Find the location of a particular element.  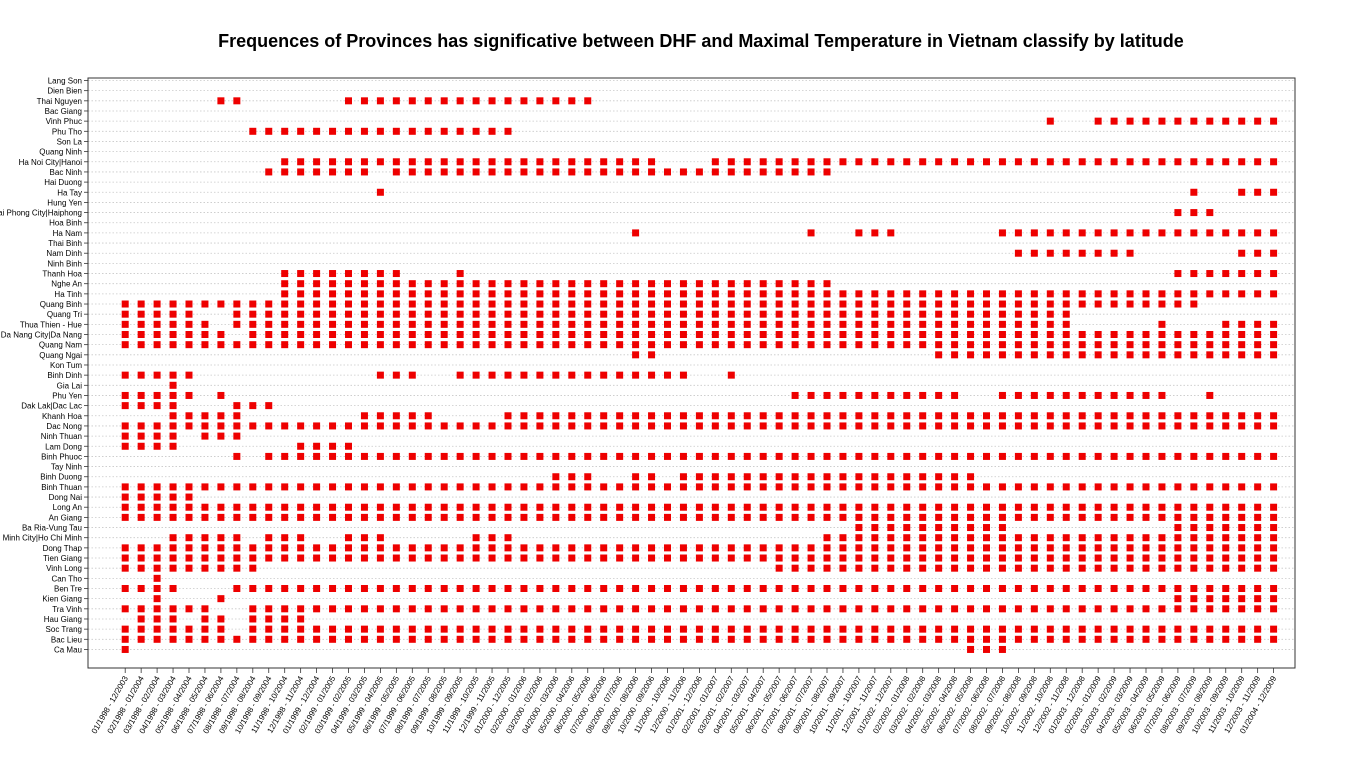

y-tick-label: Hai Duong is located at coordinates (63, 182).